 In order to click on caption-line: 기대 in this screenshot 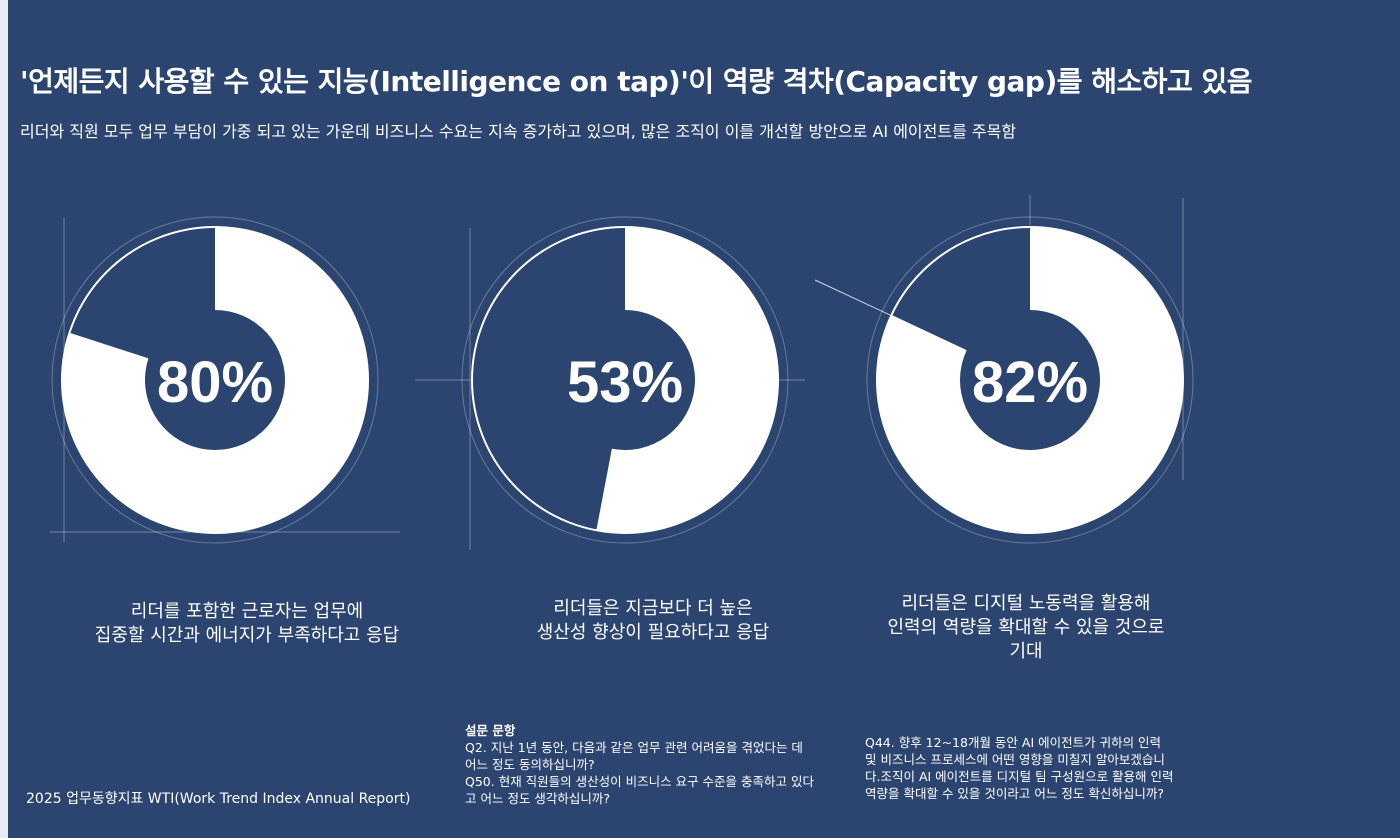, I will do `click(1026, 651)`.